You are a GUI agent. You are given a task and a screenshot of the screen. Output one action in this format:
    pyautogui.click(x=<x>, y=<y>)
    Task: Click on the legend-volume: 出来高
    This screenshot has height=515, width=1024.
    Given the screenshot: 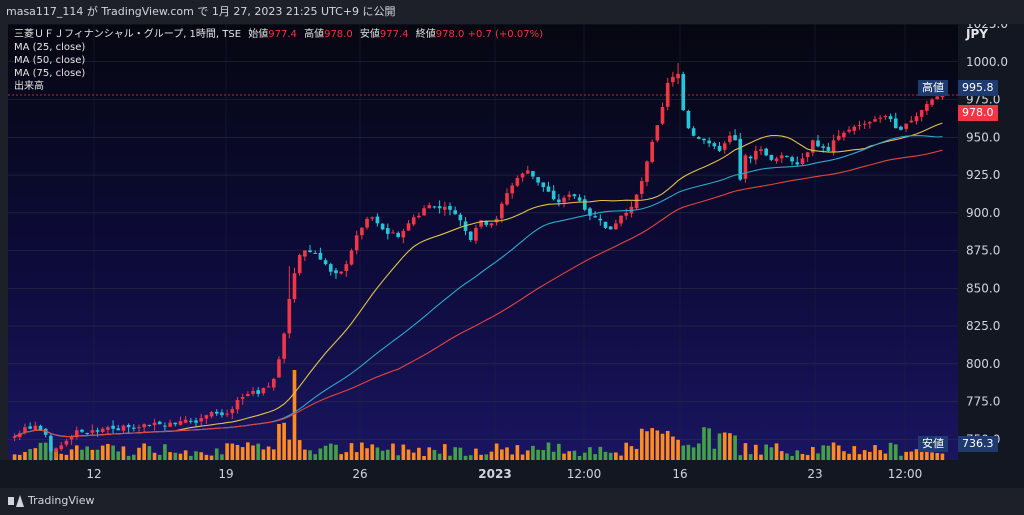 What is the action you would take?
    pyautogui.click(x=29, y=86)
    